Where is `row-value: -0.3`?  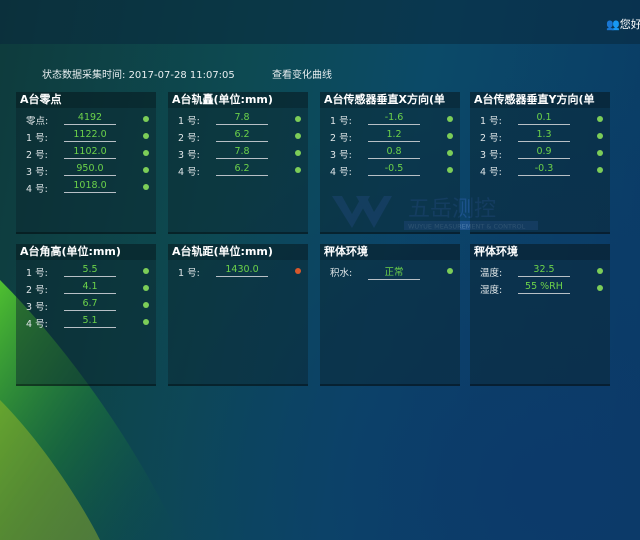 row-value: -0.3 is located at coordinates (544, 169).